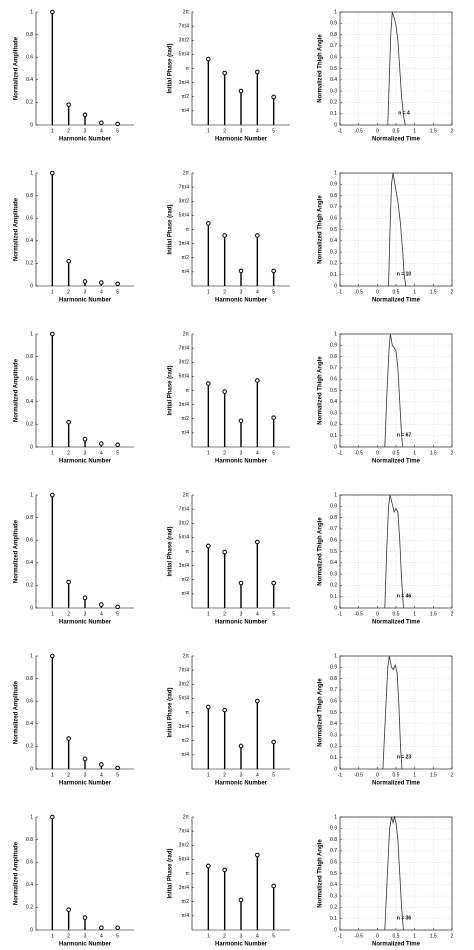 Image resolution: width=474 pixels, height=950 pixels. Describe the element at coordinates (404, 757) in the screenshot. I see `annotation: n = 23` at that location.